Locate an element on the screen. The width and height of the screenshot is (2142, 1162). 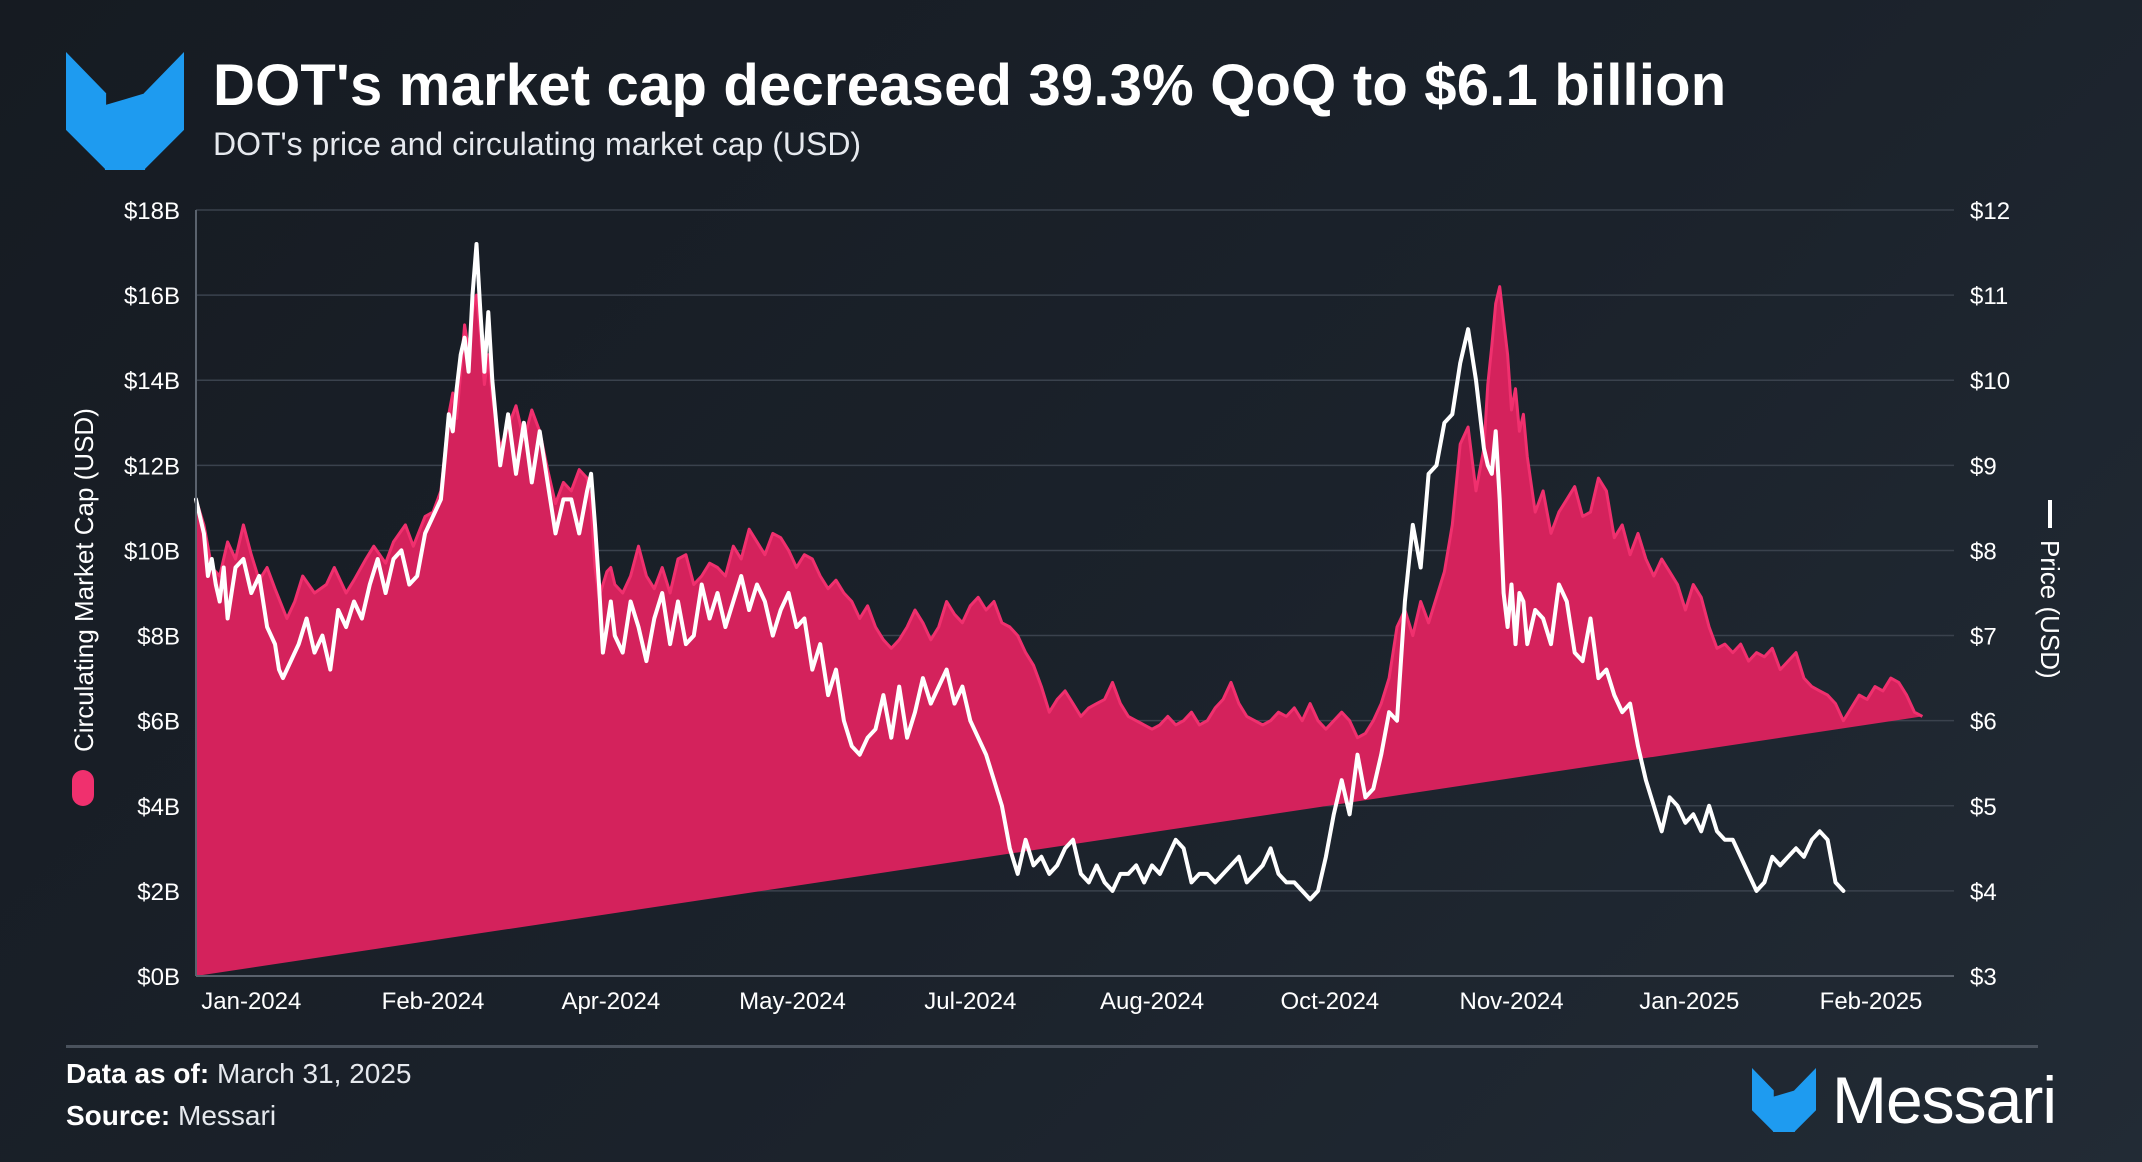
market-cap-legend-swatch is located at coordinates (83, 788).